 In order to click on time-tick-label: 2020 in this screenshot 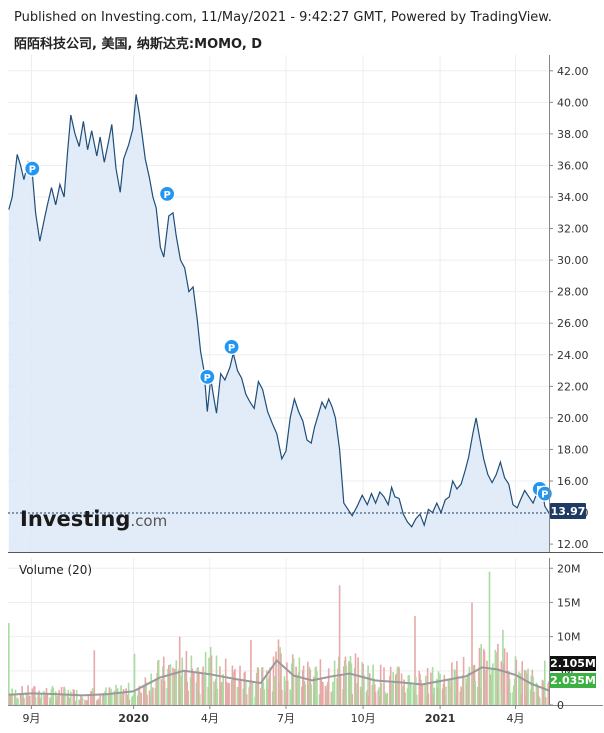, I will do `click(133, 718)`.